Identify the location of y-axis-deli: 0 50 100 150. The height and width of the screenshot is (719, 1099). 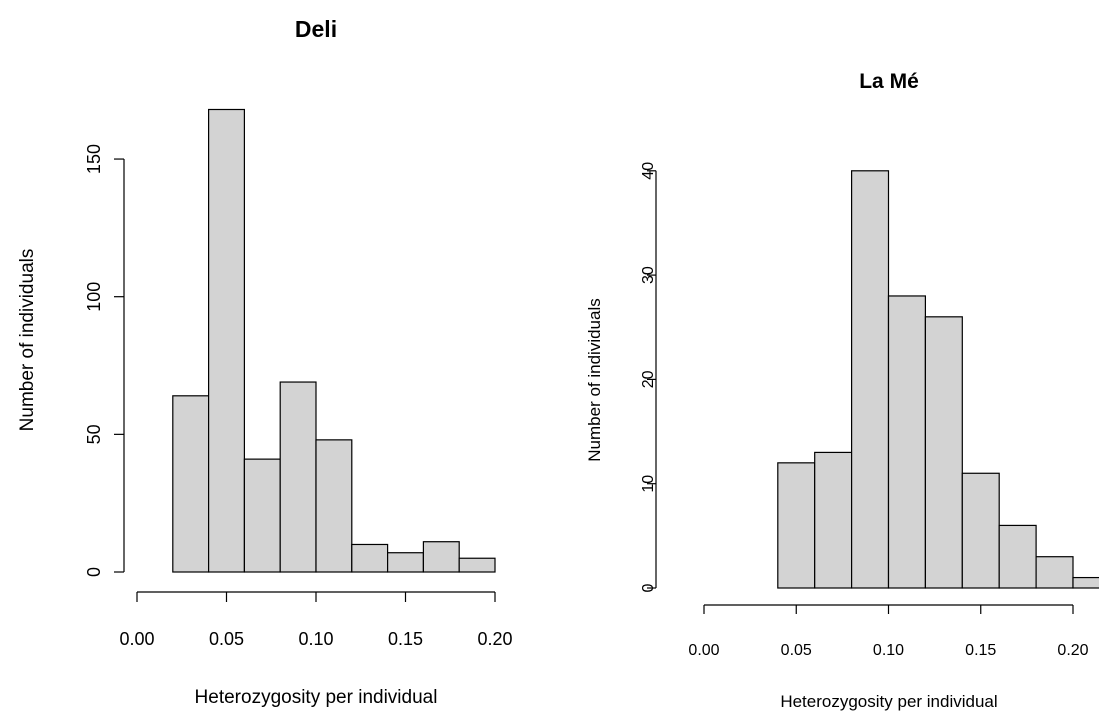
(104, 360).